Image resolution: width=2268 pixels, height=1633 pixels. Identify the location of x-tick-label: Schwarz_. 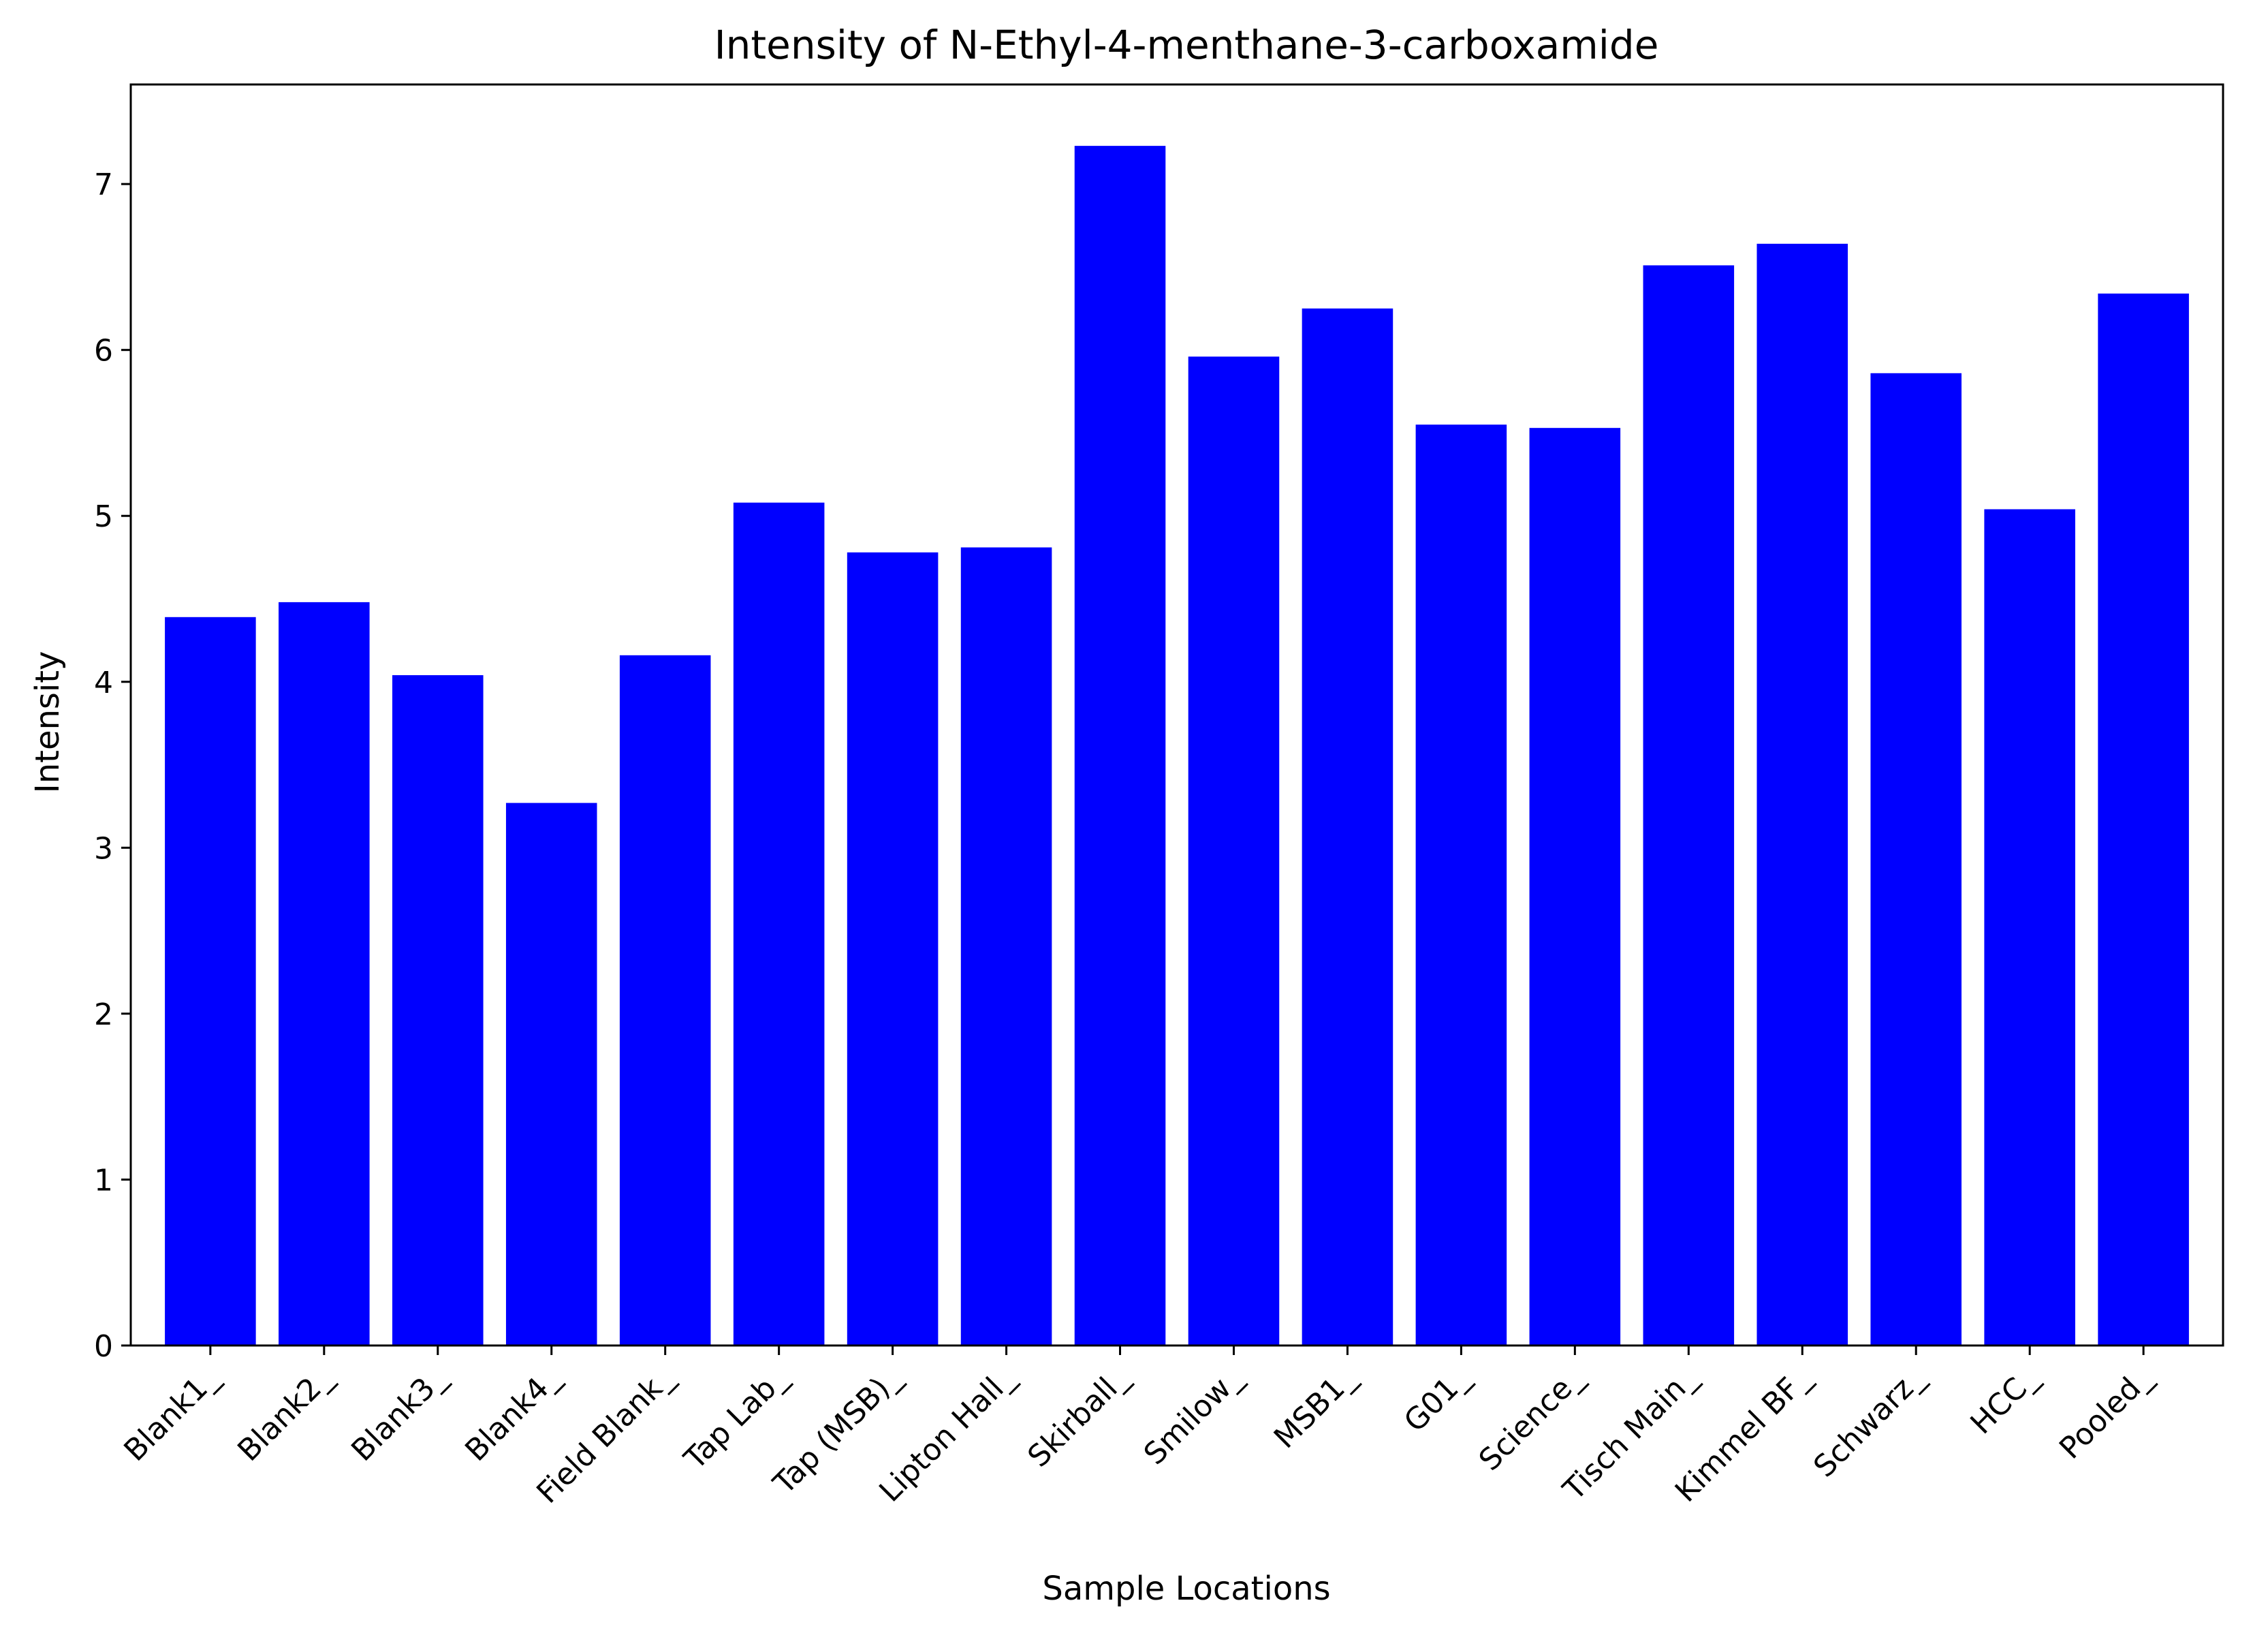
(1869, 1422).